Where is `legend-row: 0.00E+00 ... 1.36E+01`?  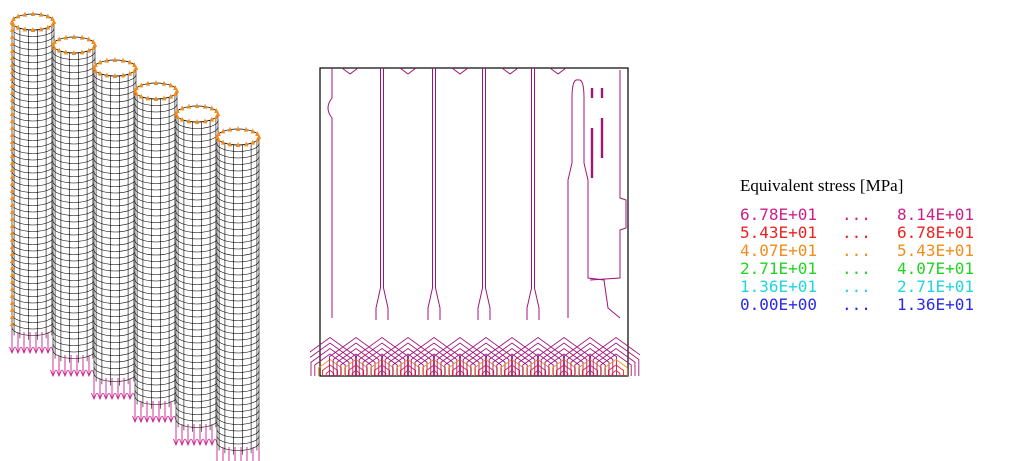 legend-row: 0.00E+00 ... 1.36E+01 is located at coordinates (883, 305).